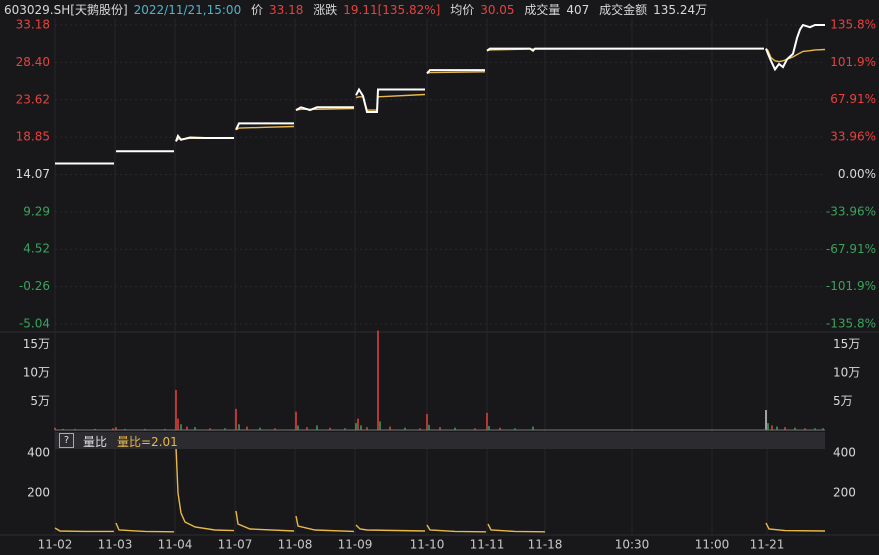 The width and height of the screenshot is (879, 555). I want to click on y-tick-label-right: 400, so click(844, 453).